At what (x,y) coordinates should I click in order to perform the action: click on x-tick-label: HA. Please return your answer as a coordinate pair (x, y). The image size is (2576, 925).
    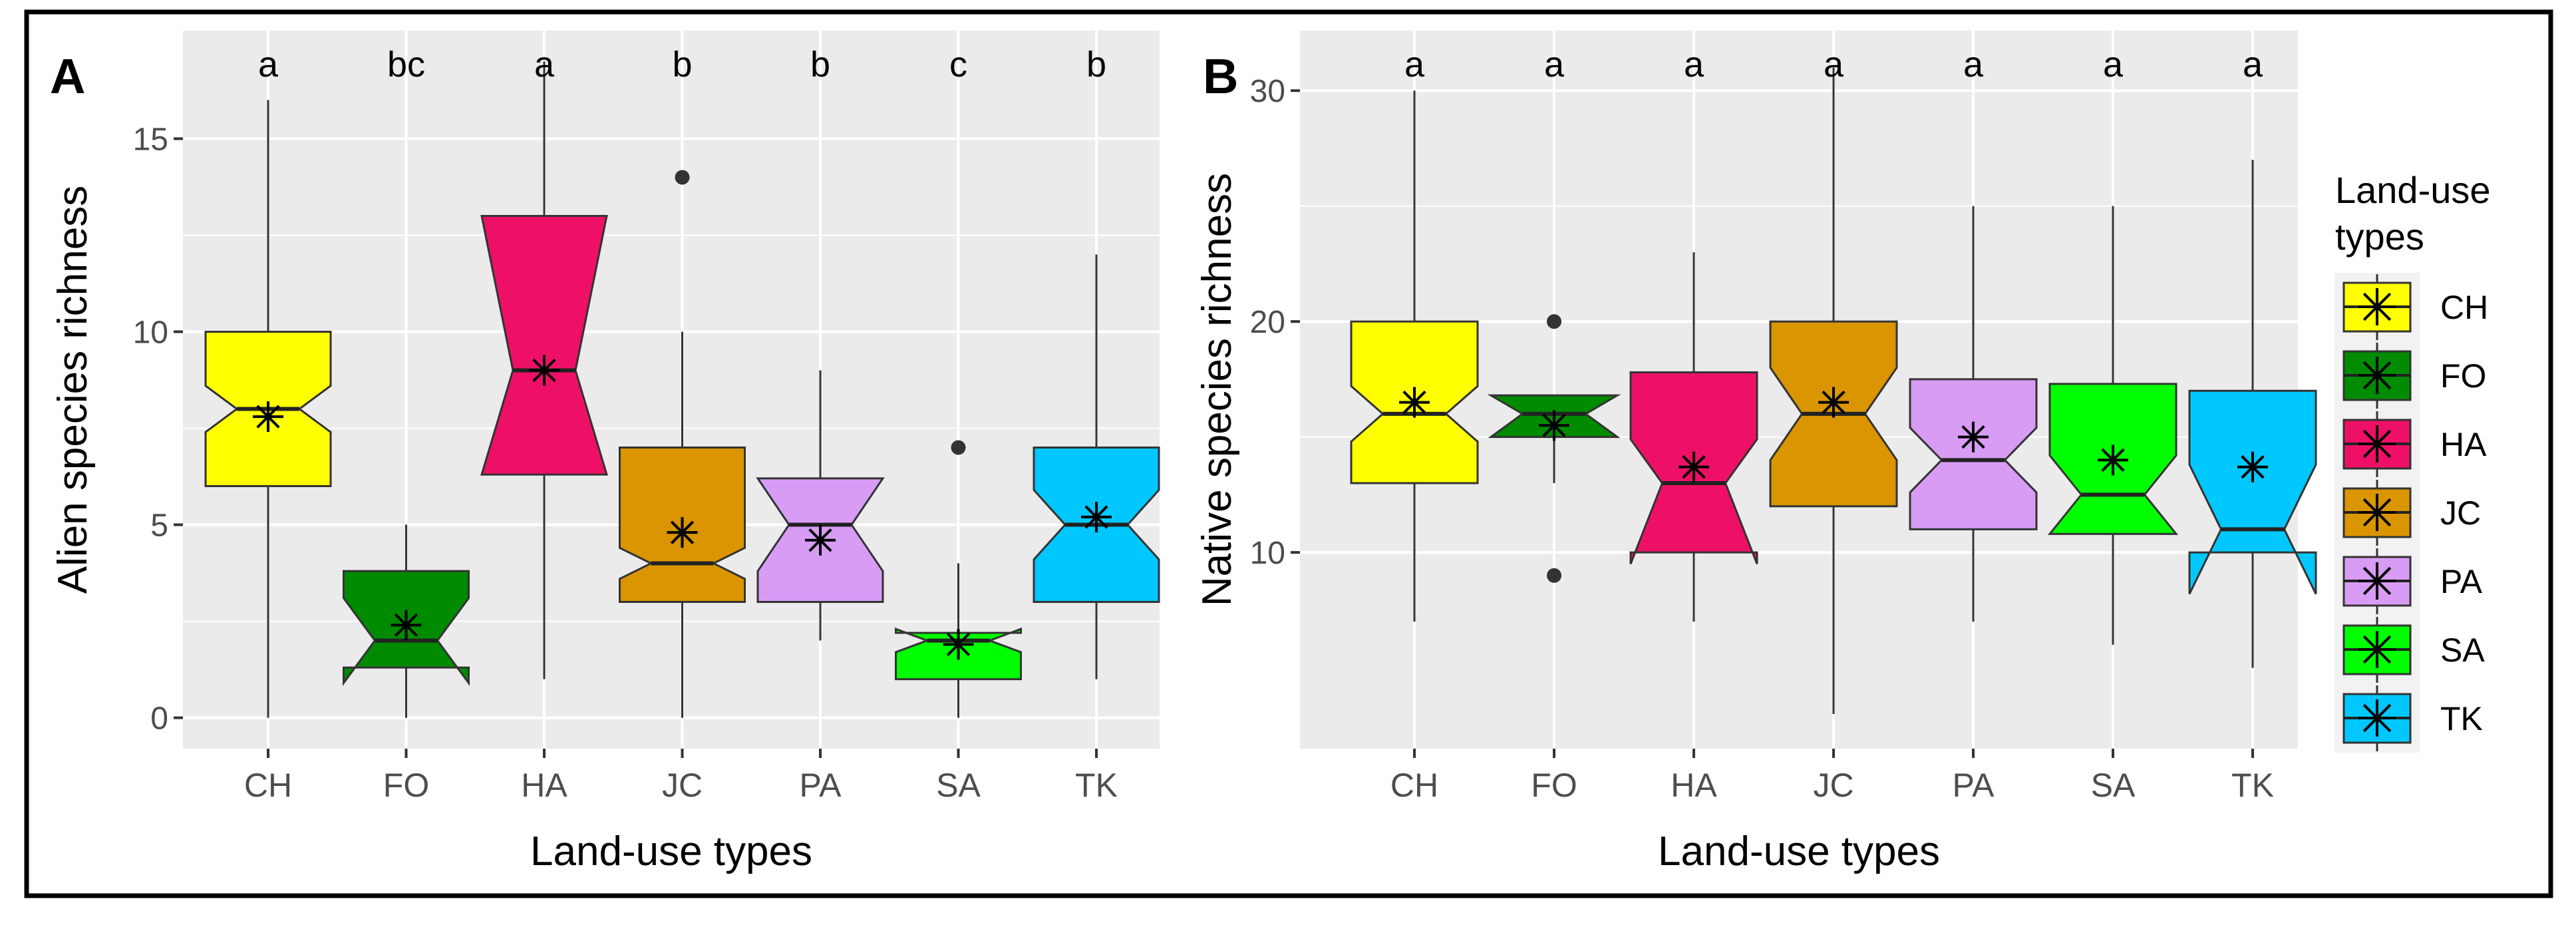
    Looking at the image, I should click on (1694, 785).